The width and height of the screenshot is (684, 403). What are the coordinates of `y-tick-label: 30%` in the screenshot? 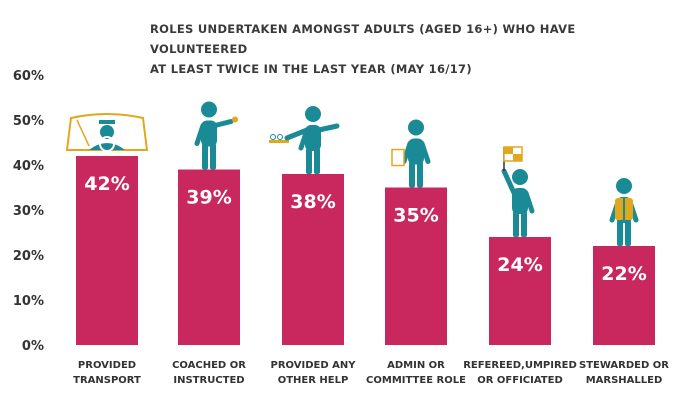 It's located at (28, 211).